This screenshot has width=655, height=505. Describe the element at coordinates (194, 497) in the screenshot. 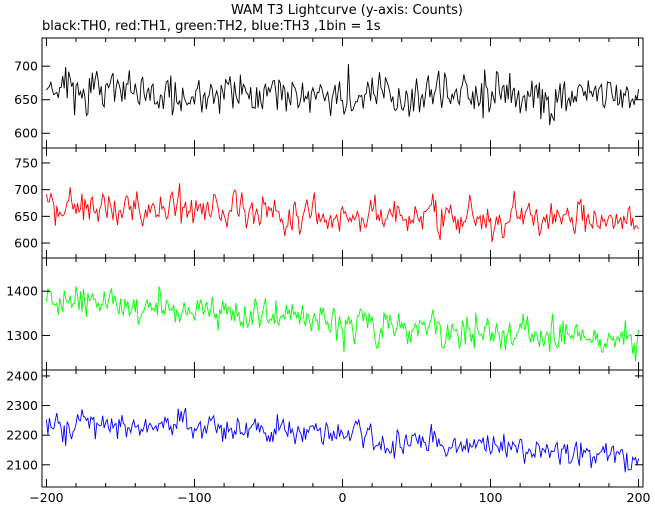

I see `x-tick-label: −100` at that location.